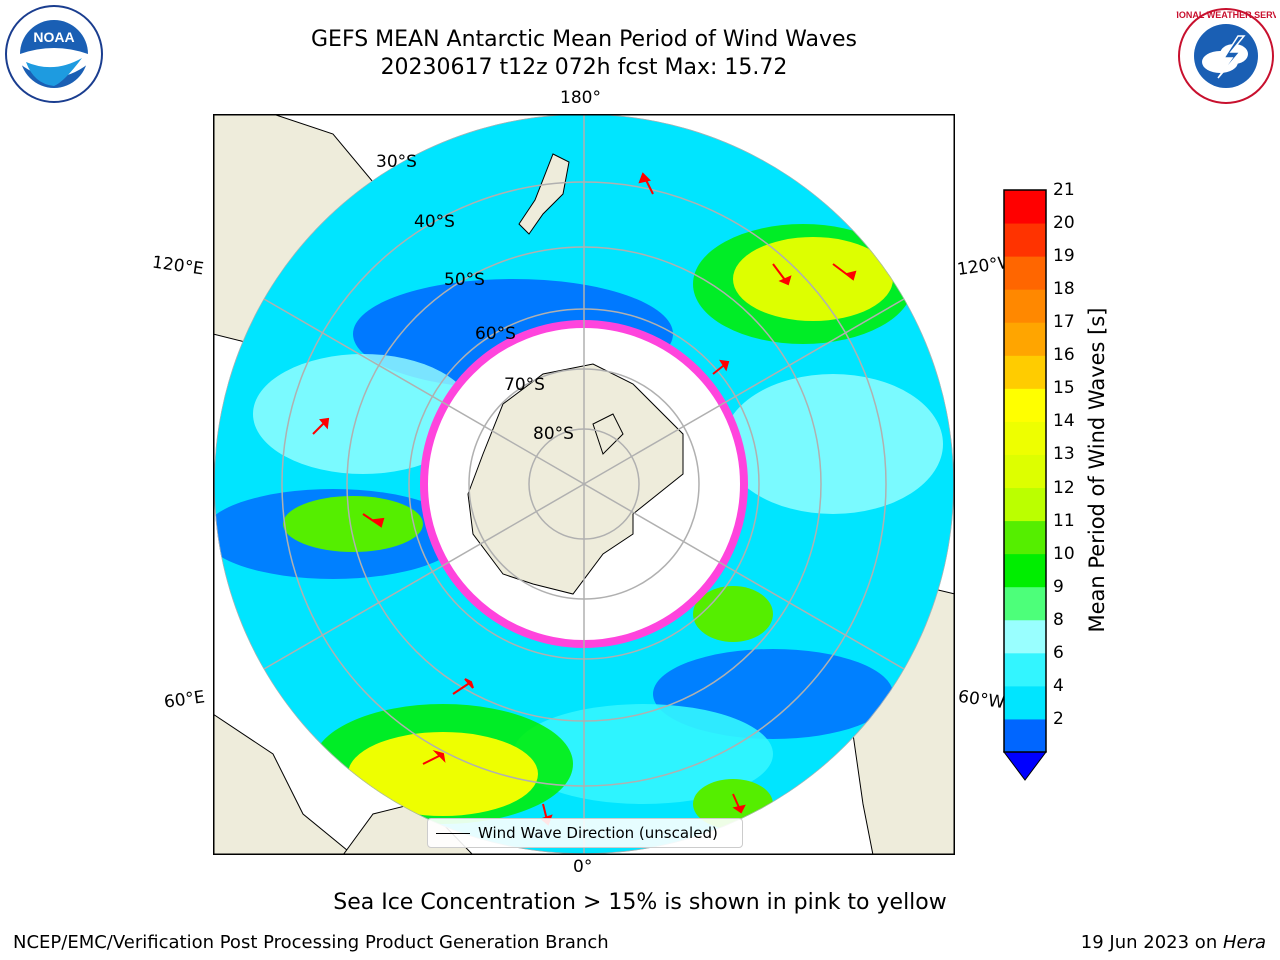 This screenshot has width=1280, height=960. What do you see at coordinates (453, 833) in the screenshot?
I see `legend-line-swatch` at bounding box center [453, 833].